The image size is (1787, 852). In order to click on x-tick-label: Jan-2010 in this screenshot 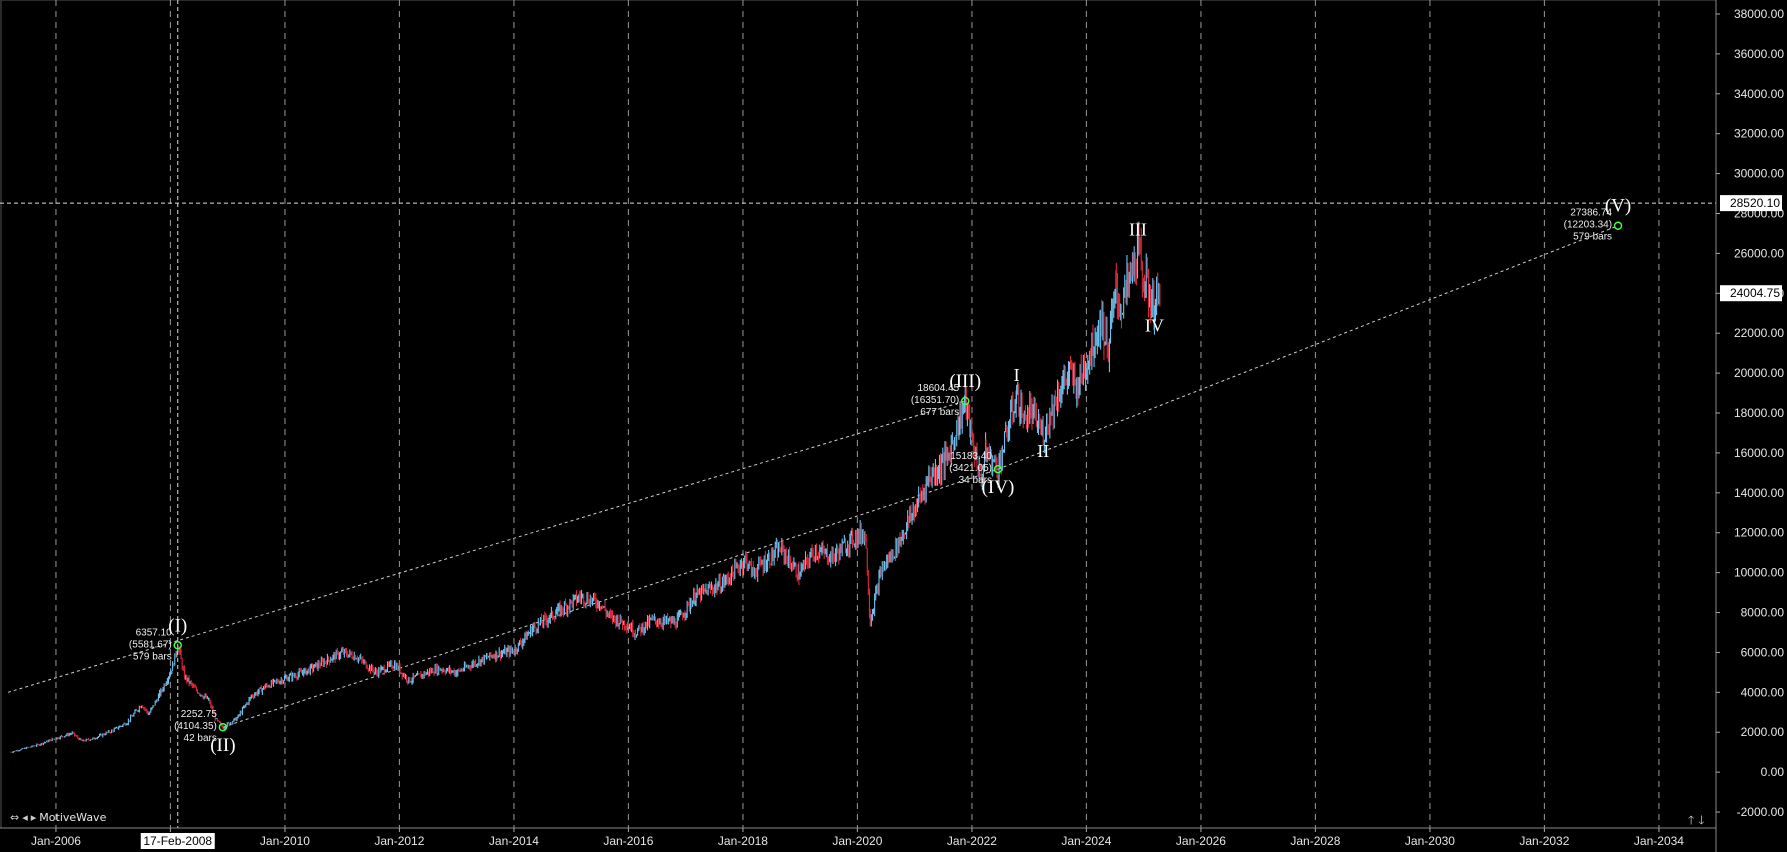, I will do `click(285, 841)`.